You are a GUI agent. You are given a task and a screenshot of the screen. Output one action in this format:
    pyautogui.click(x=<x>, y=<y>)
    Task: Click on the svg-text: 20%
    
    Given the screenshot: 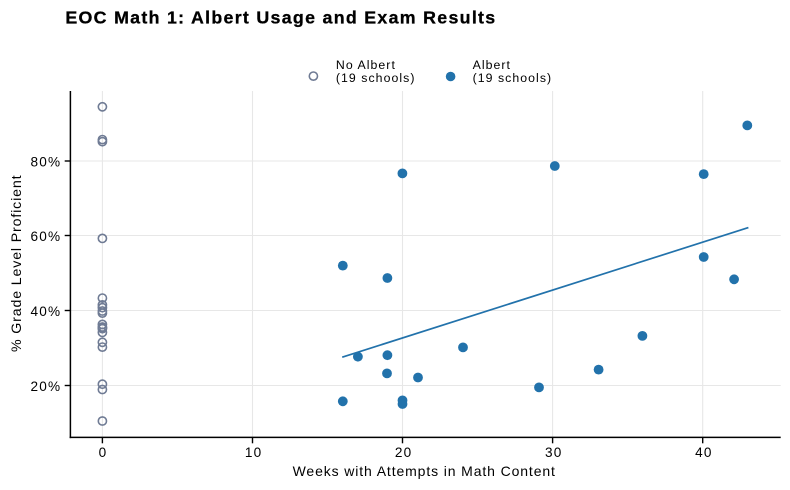 What is the action you would take?
    pyautogui.click(x=45, y=386)
    